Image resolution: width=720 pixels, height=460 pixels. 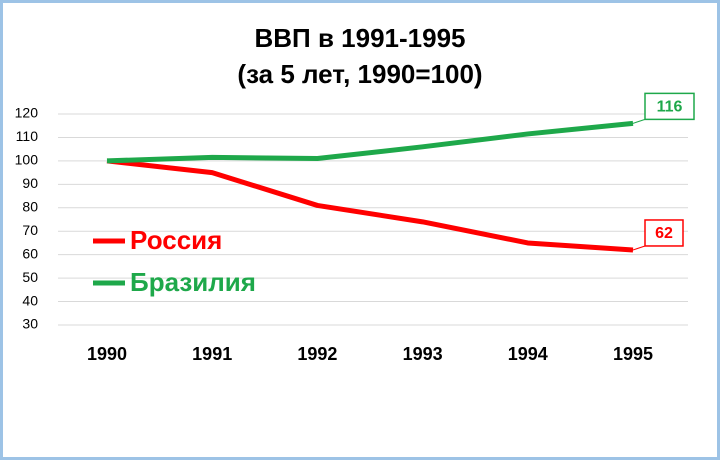 I want to click on y-tick-label: 50, so click(x=30, y=277).